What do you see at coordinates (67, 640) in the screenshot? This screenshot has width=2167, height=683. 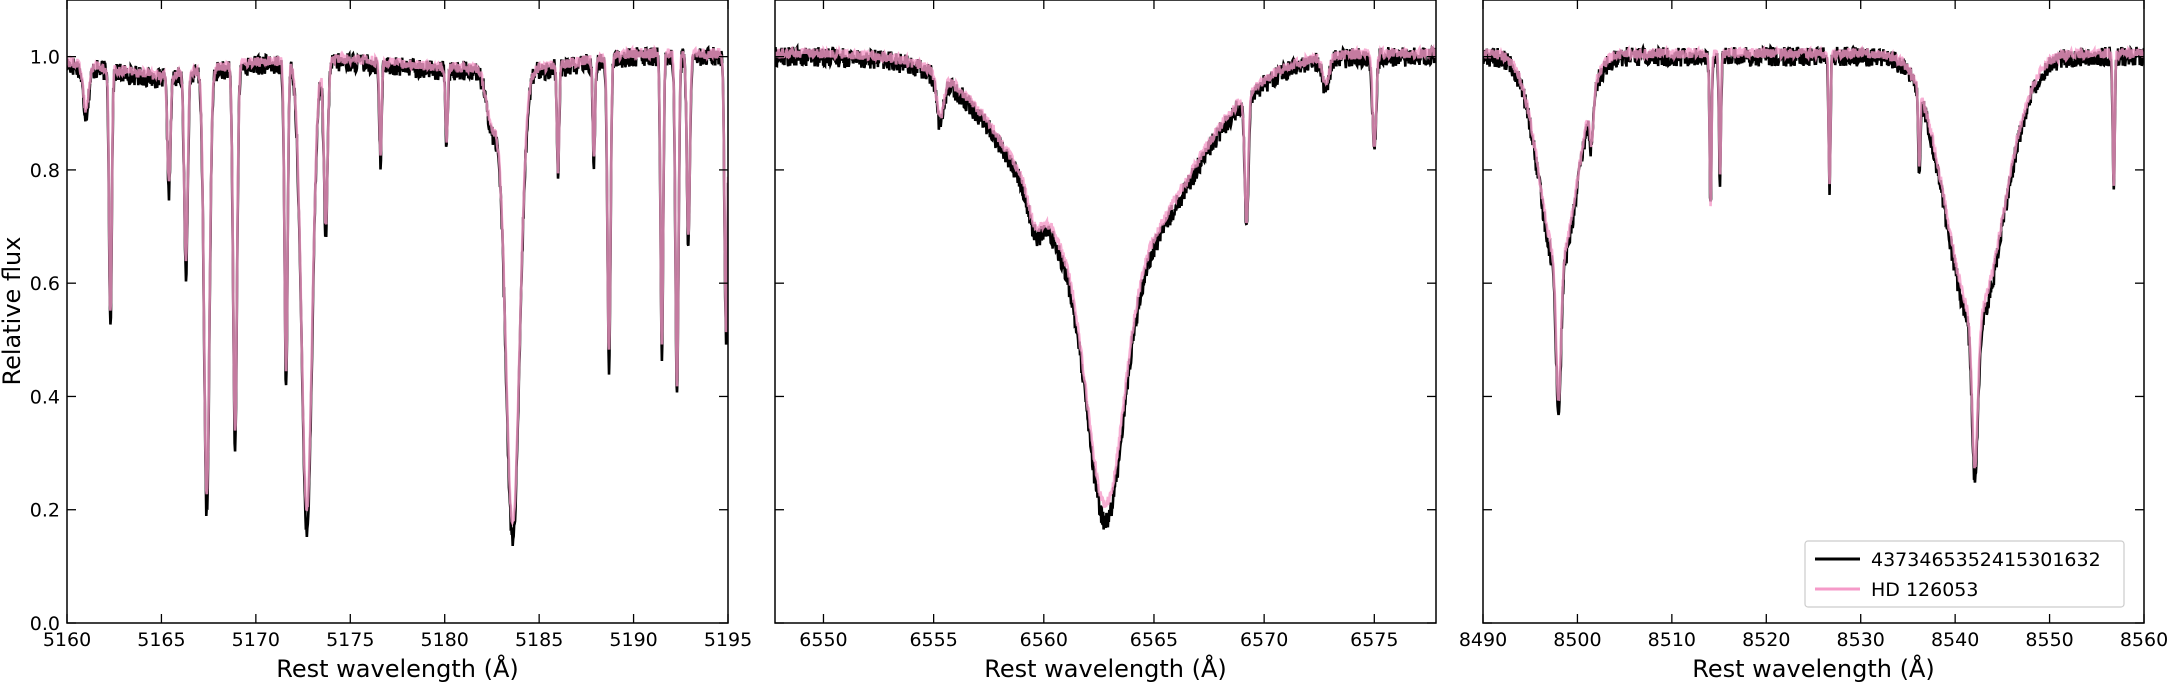 I see `x-tick-label: 5160` at bounding box center [67, 640].